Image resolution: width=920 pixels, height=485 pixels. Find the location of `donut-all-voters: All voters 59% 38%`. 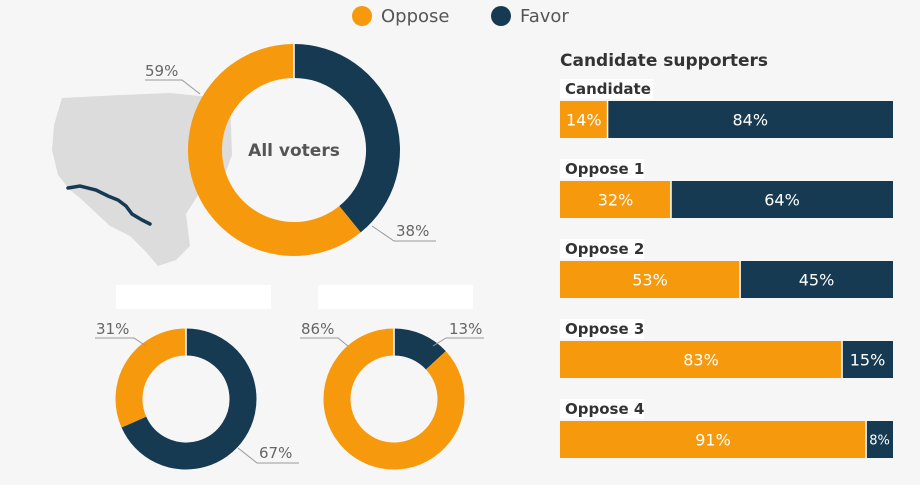

donut-all-voters: All voters 59% 38% is located at coordinates (290, 150).